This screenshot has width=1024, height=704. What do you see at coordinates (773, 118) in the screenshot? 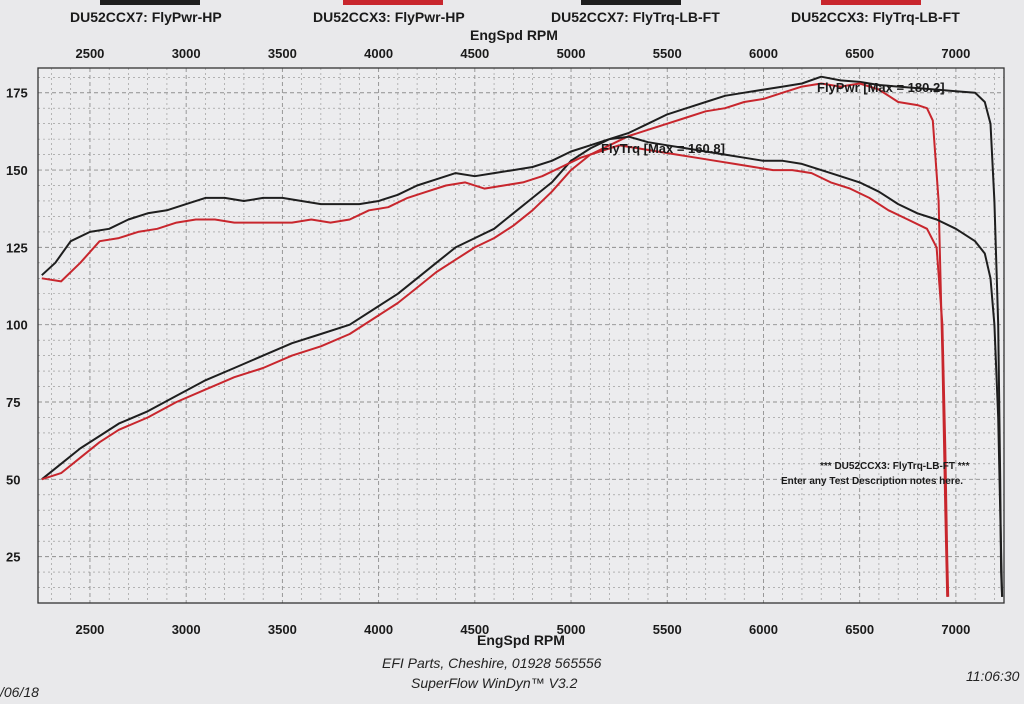
I see `chart-annotations: FlyPwr [Max = 180.2] FlyTrq [Max = 160.8]` at bounding box center [773, 118].